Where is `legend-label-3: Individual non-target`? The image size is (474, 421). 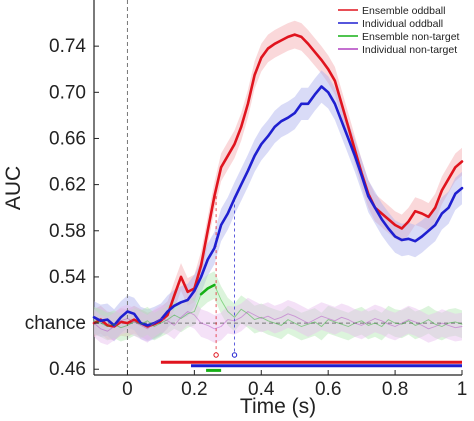
legend-label-3: Individual non-target is located at coordinates (409, 50).